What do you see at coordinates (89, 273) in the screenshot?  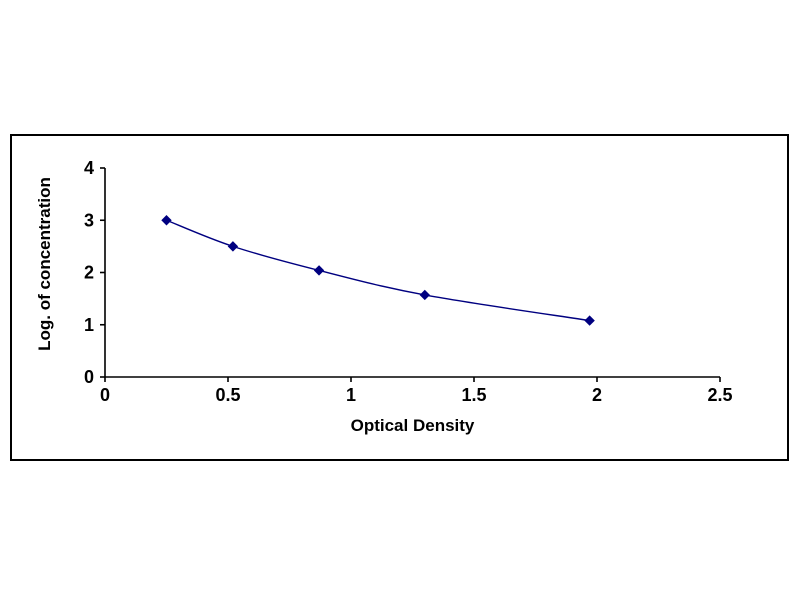 I see `y-tick-label: 2` at bounding box center [89, 273].